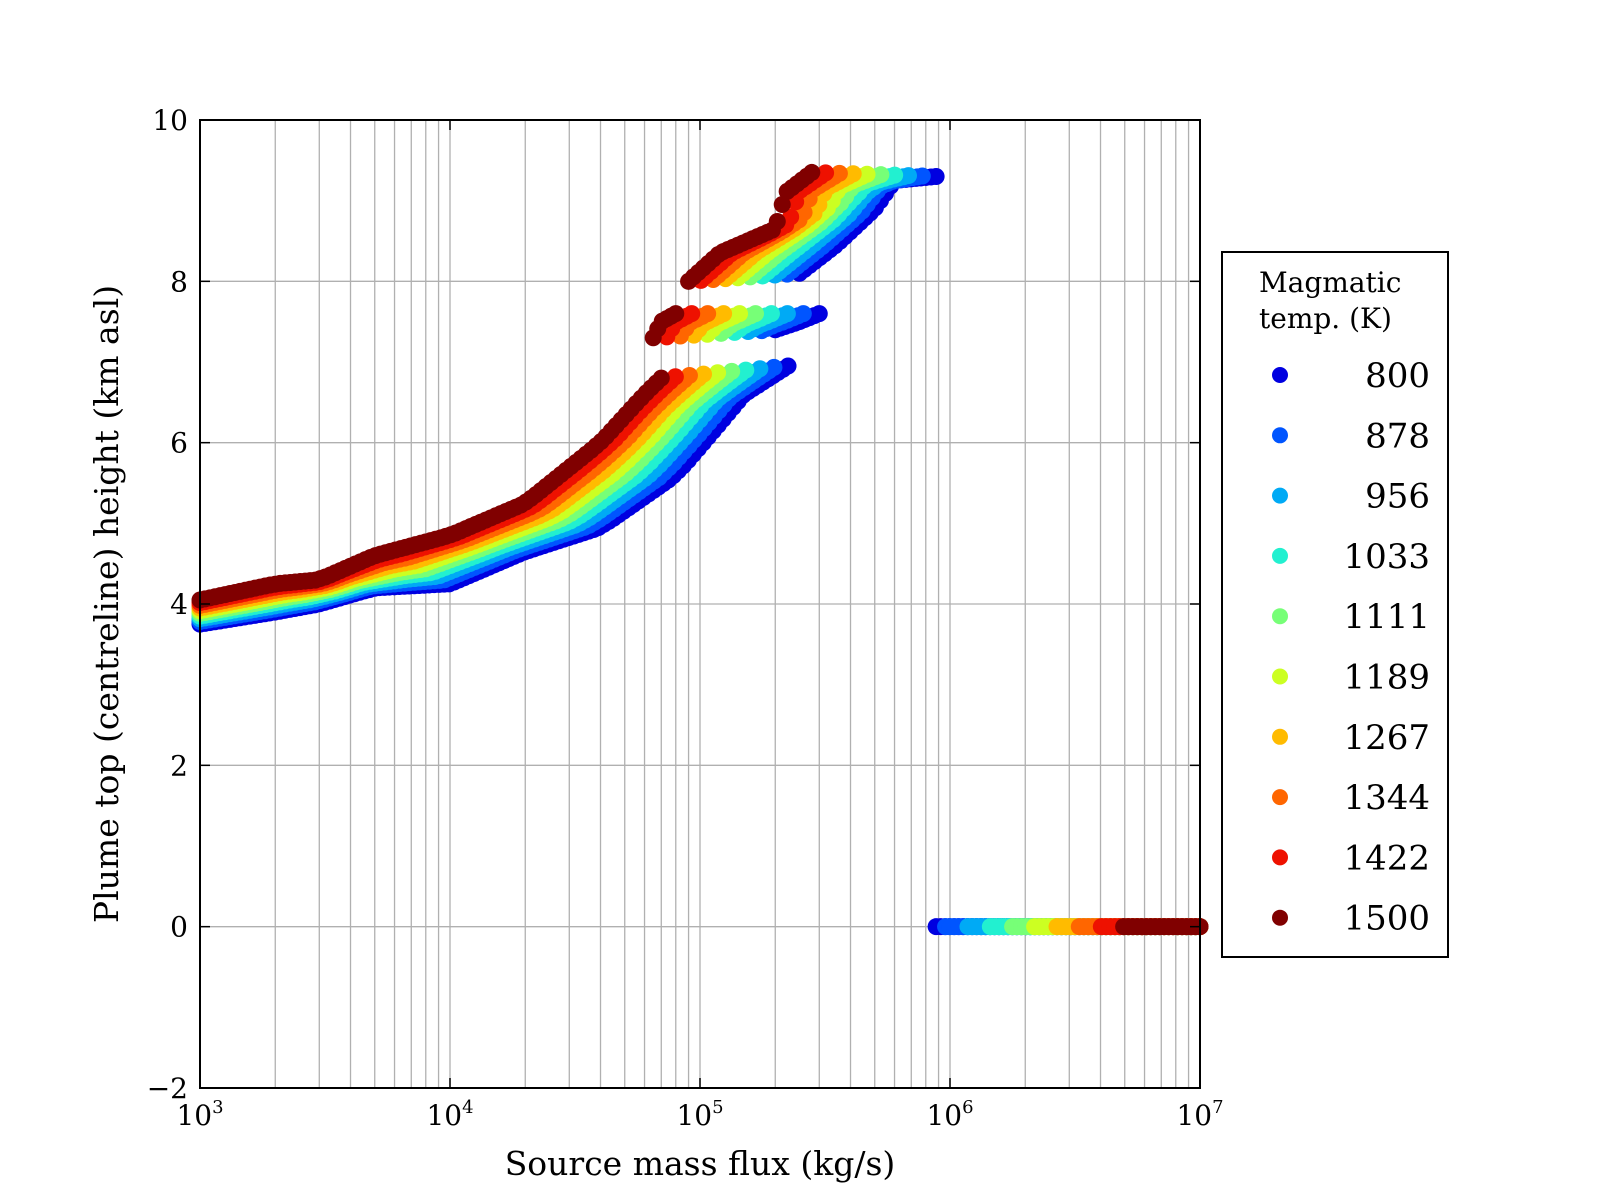 The height and width of the screenshot is (1200, 1600). Describe the element at coordinates (1199, 1114) in the screenshot. I see `x-tick-label: 10⁷` at that location.